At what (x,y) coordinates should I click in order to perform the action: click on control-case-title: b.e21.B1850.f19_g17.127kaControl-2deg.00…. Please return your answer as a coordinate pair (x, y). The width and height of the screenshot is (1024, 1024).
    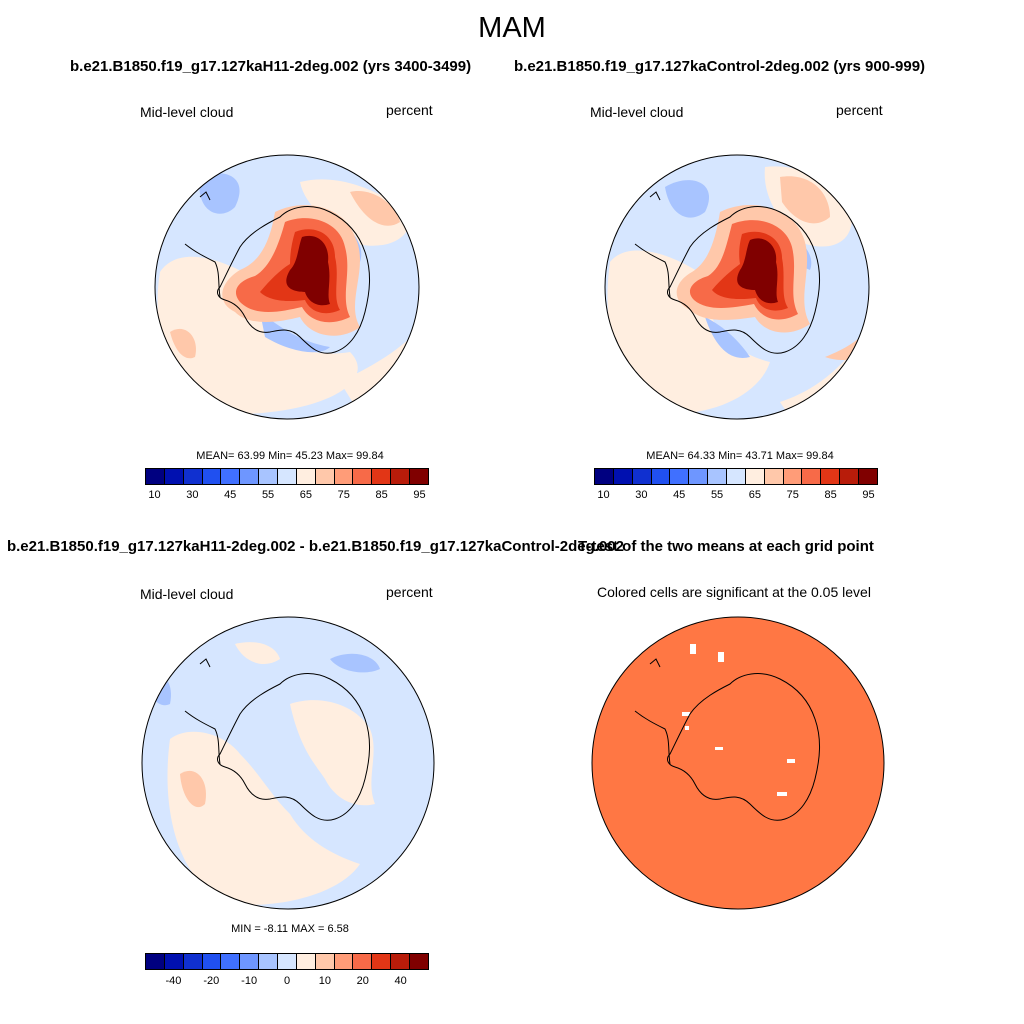
    Looking at the image, I should click on (720, 66).